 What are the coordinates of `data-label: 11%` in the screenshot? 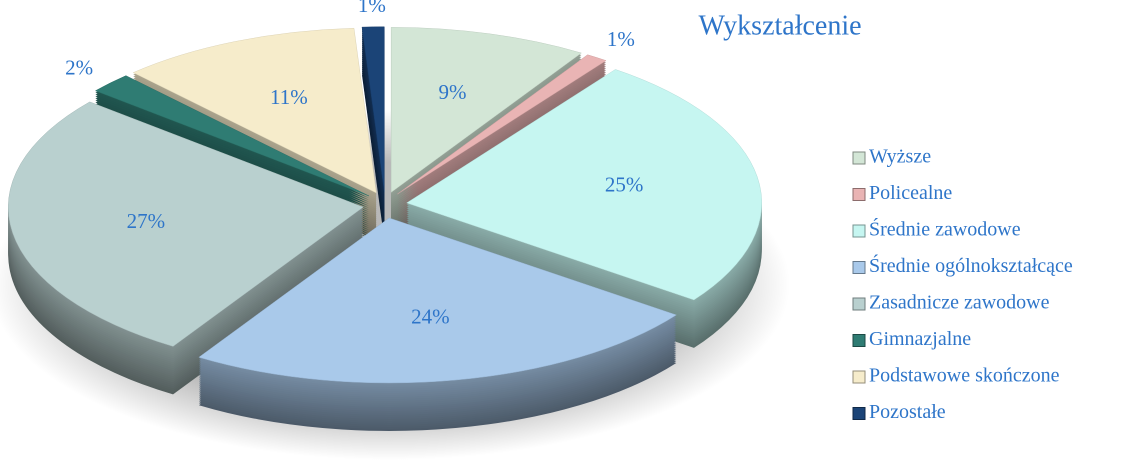 It's located at (289, 97).